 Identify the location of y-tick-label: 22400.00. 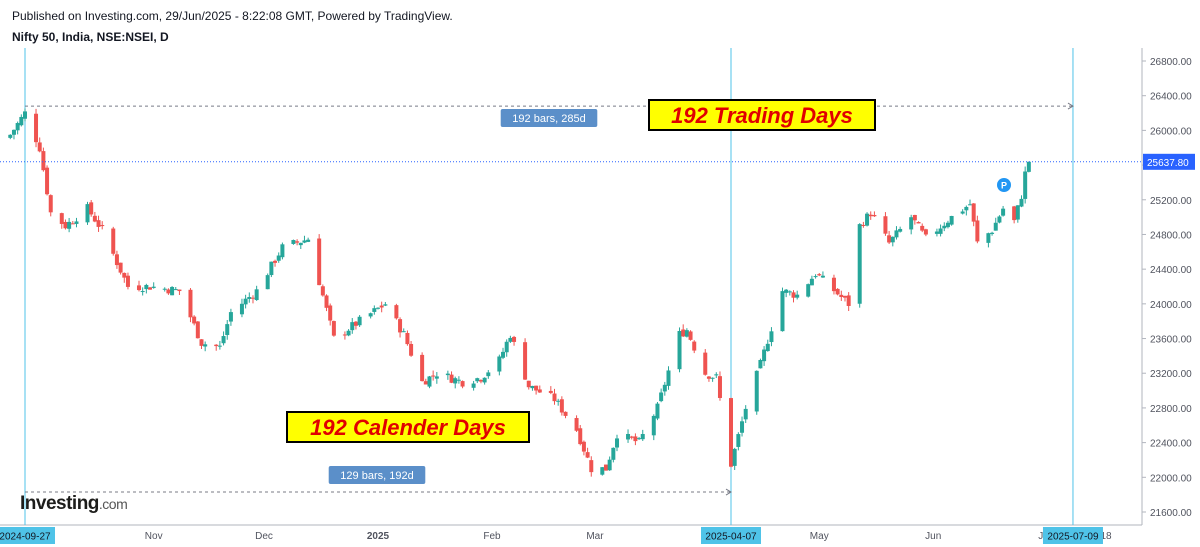
(1171, 444).